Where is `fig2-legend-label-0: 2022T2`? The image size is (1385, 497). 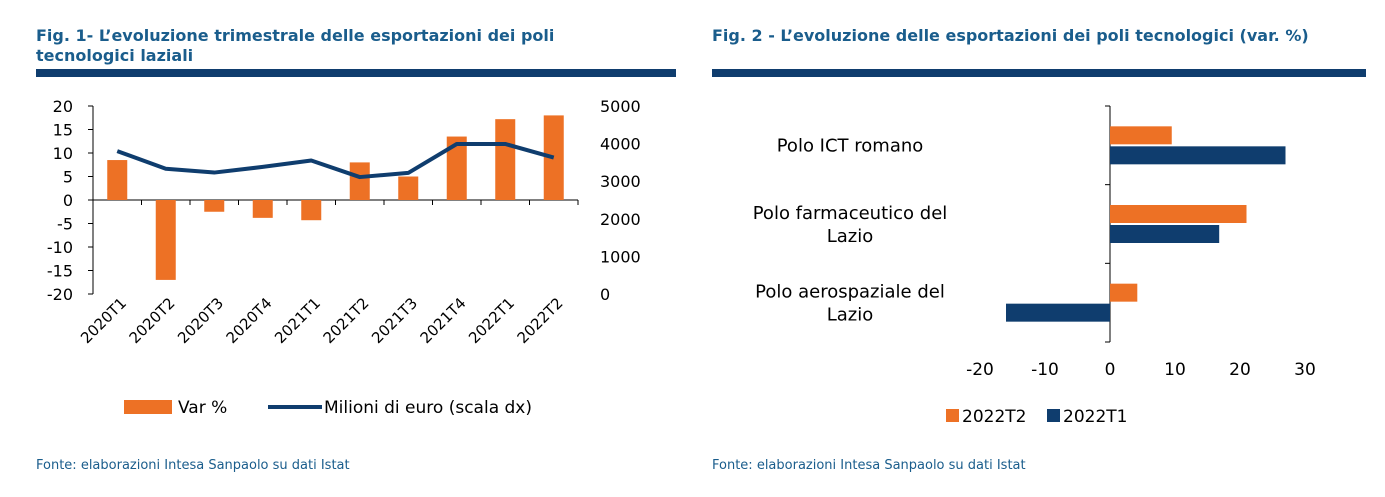 fig2-legend-label-0: 2022T2 is located at coordinates (994, 417).